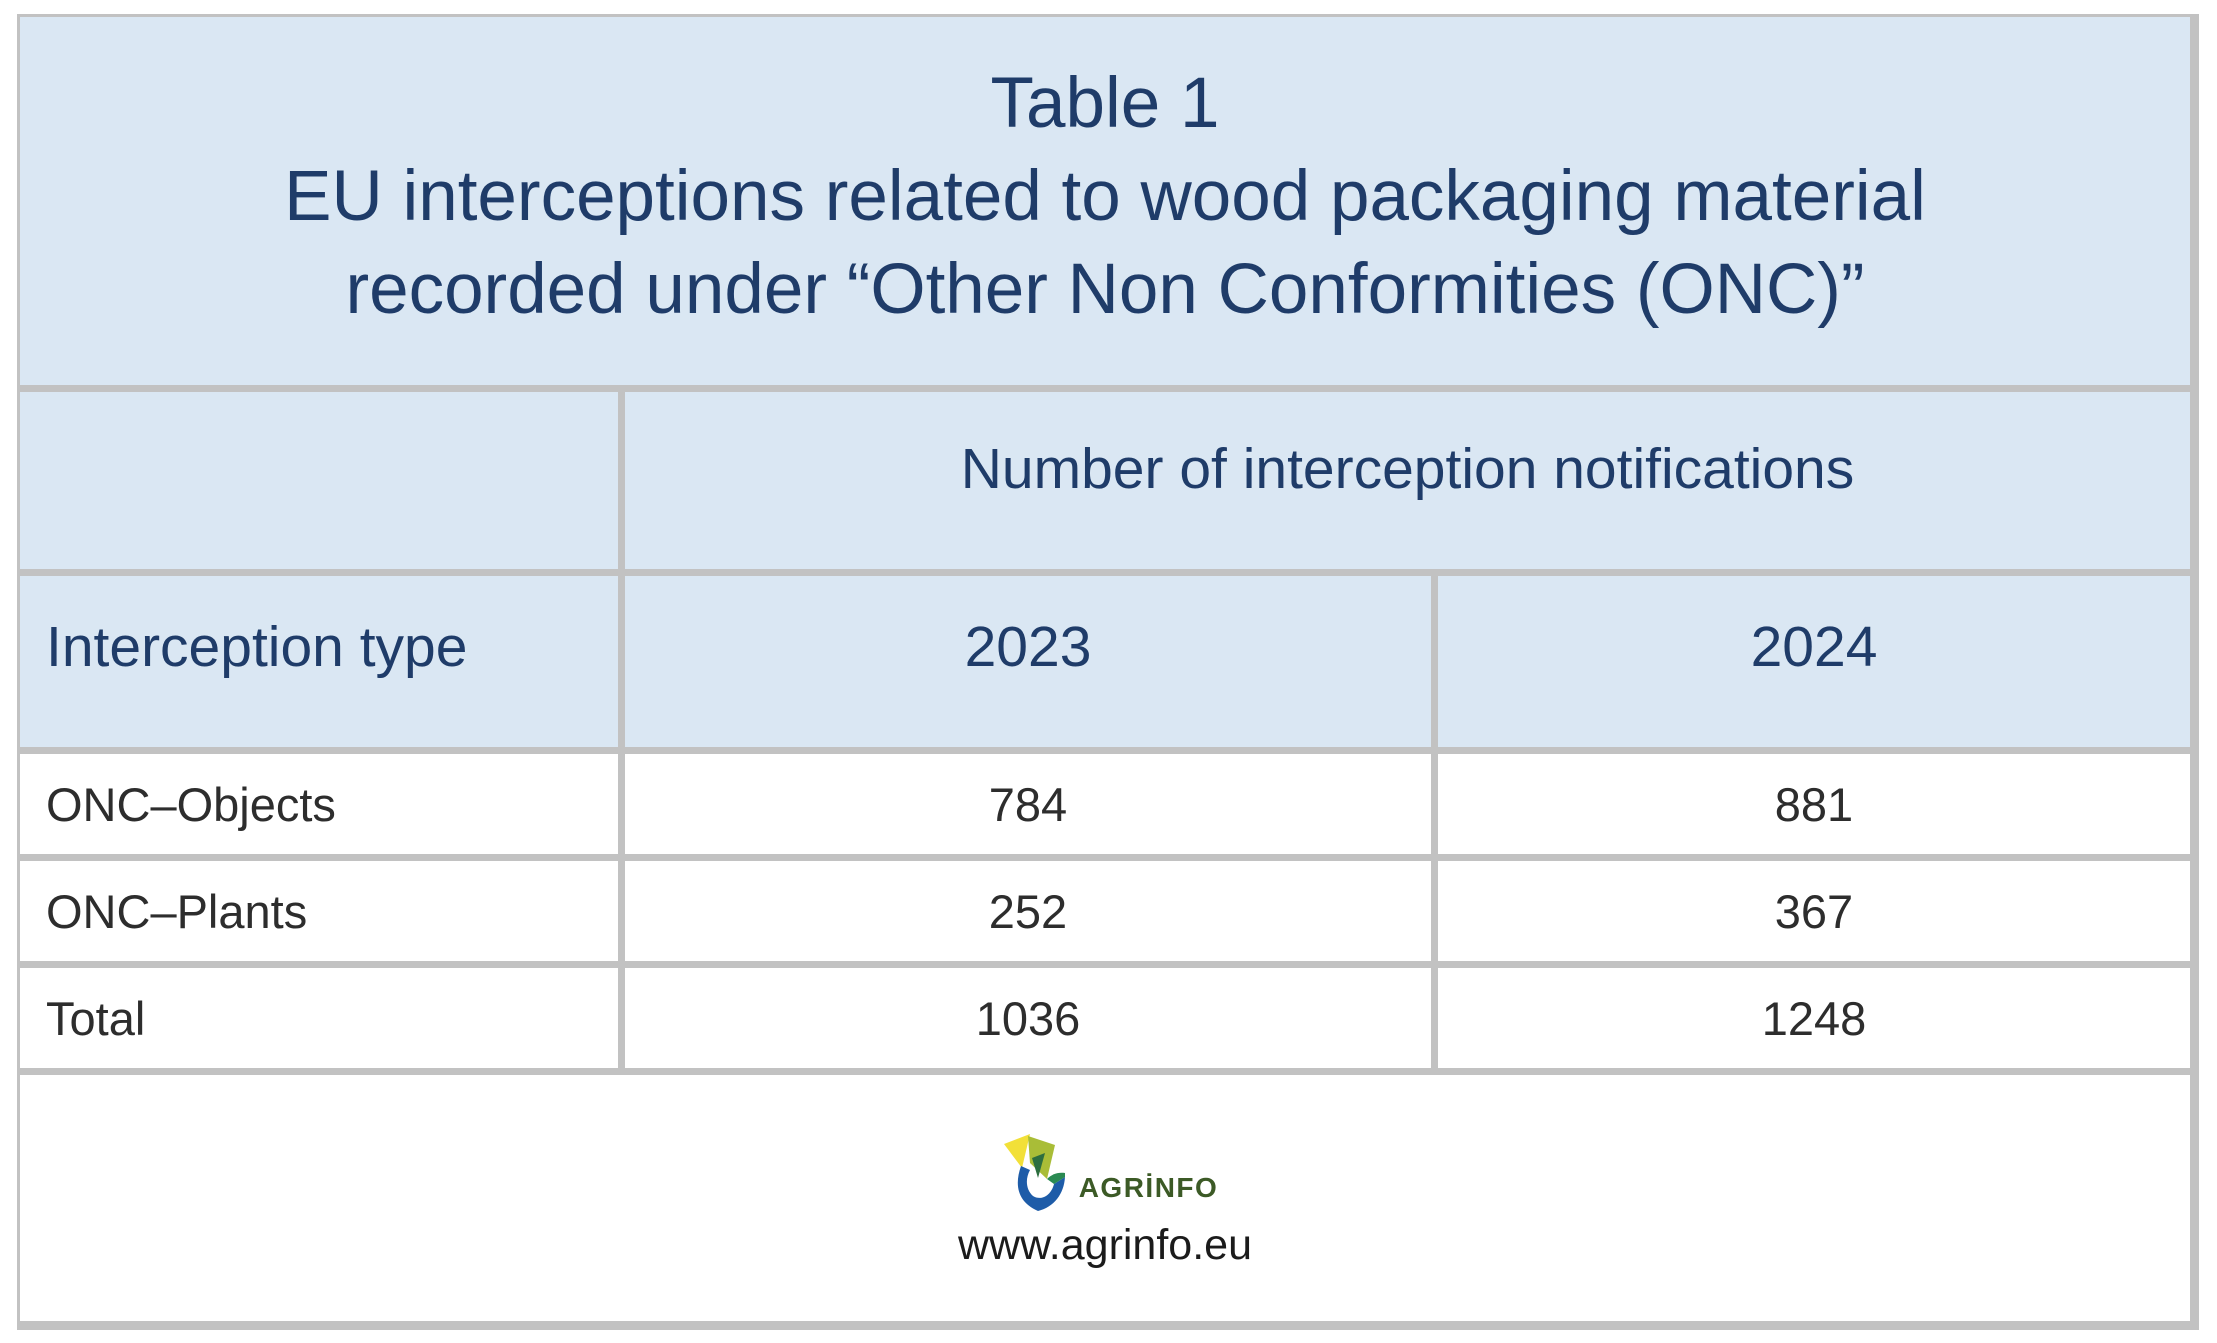 This screenshot has width=2217, height=1343. What do you see at coordinates (1407, 480) in the screenshot?
I see `group-header-cell: Number of interception notifications` at bounding box center [1407, 480].